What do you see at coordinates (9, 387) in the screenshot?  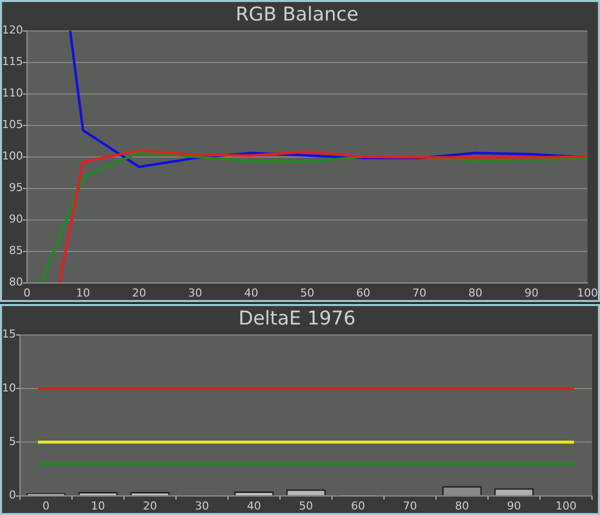 I see `y-tick-label: 10` at bounding box center [9, 387].